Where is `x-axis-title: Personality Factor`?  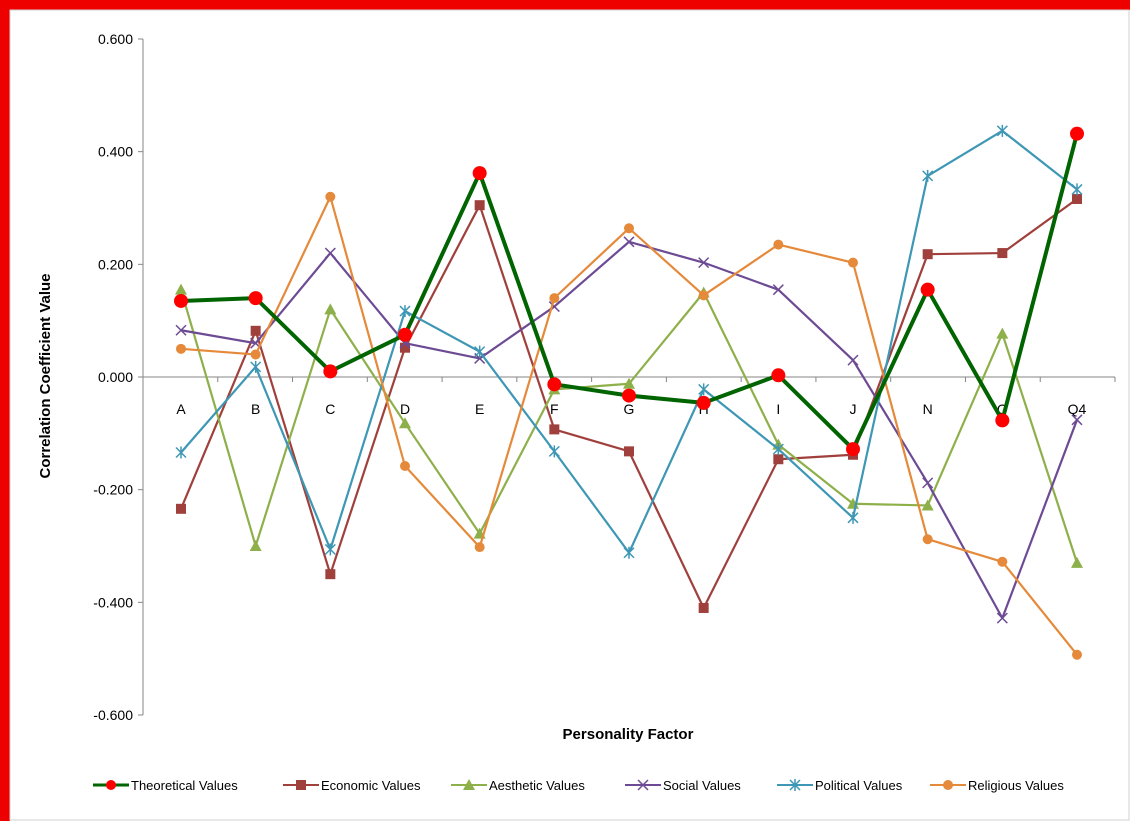
x-axis-title: Personality Factor is located at coordinates (628, 734).